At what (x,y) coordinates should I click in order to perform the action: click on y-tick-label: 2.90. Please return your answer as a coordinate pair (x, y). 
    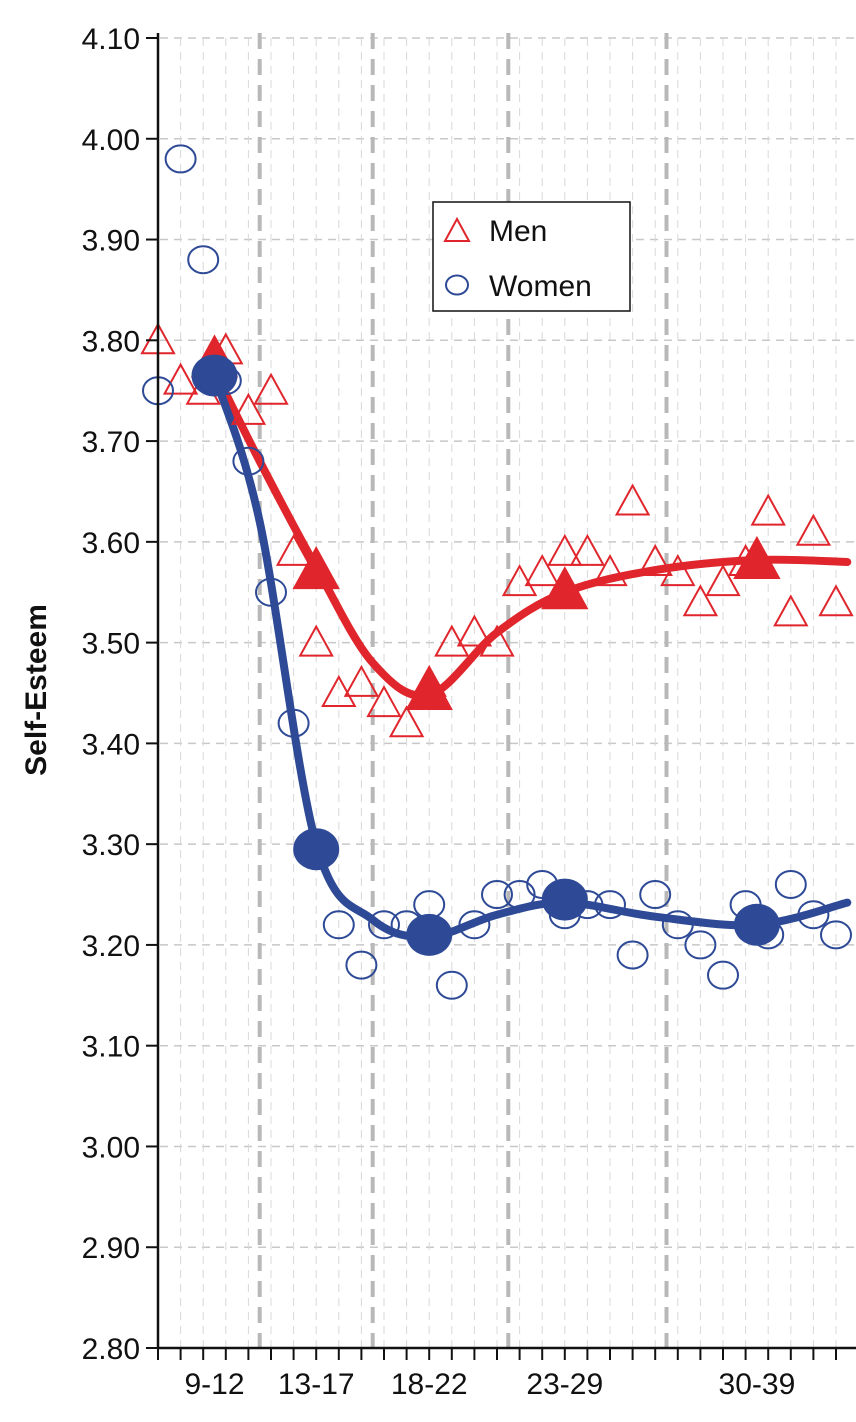
    Looking at the image, I should click on (111, 1248).